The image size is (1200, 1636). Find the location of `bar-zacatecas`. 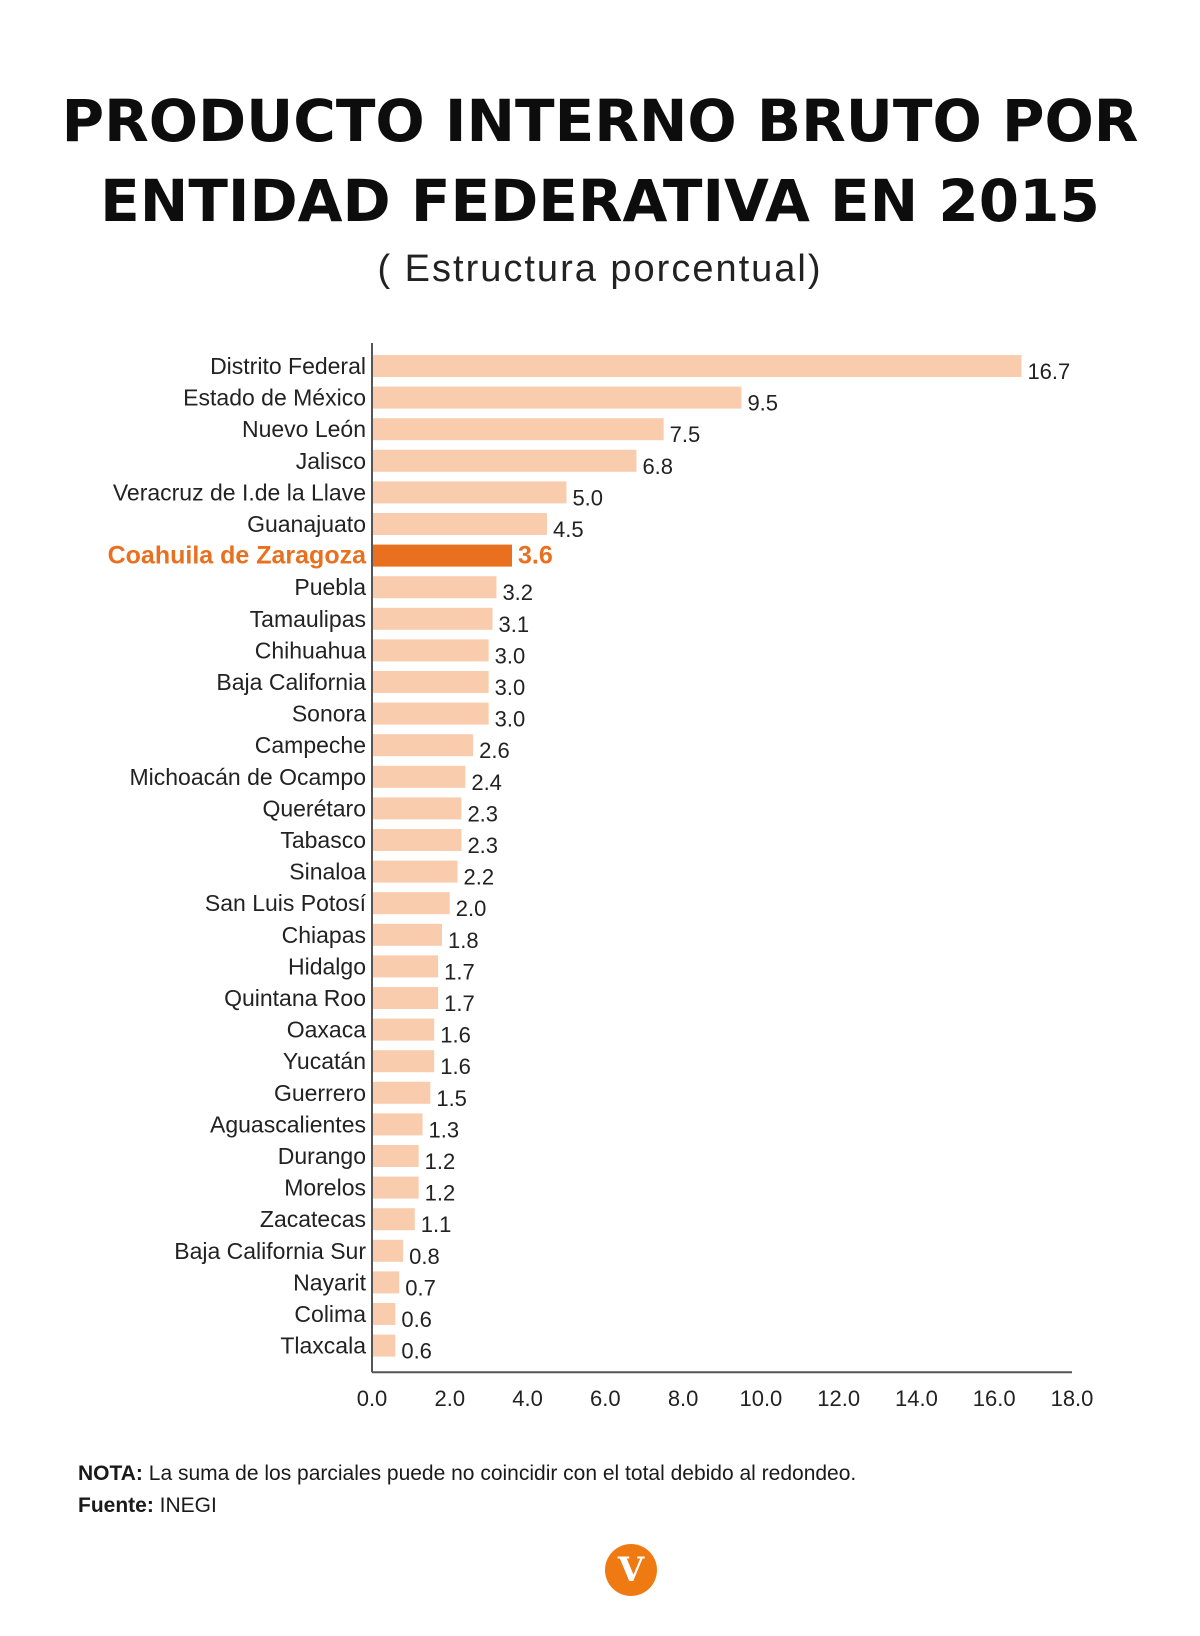

bar-zacatecas is located at coordinates (393, 1219).